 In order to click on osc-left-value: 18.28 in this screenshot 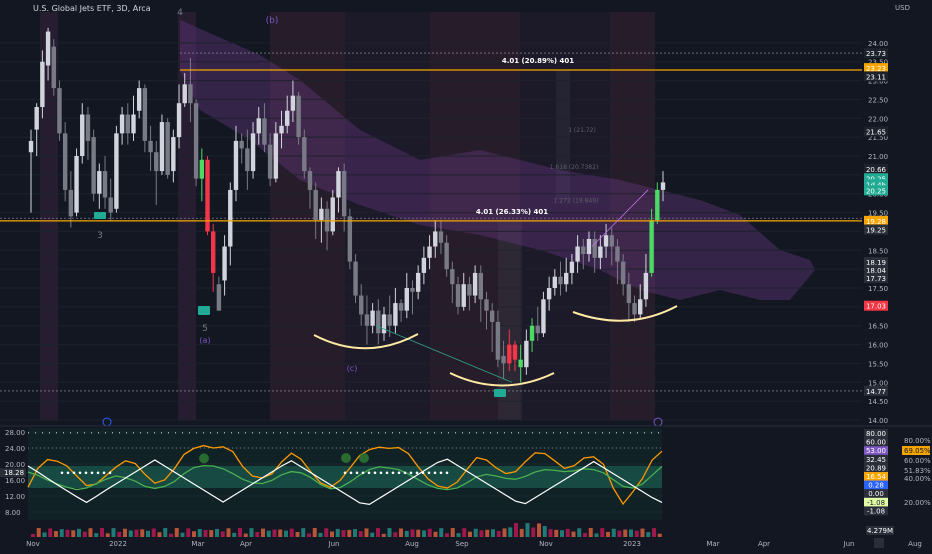, I will do `click(14, 473)`.